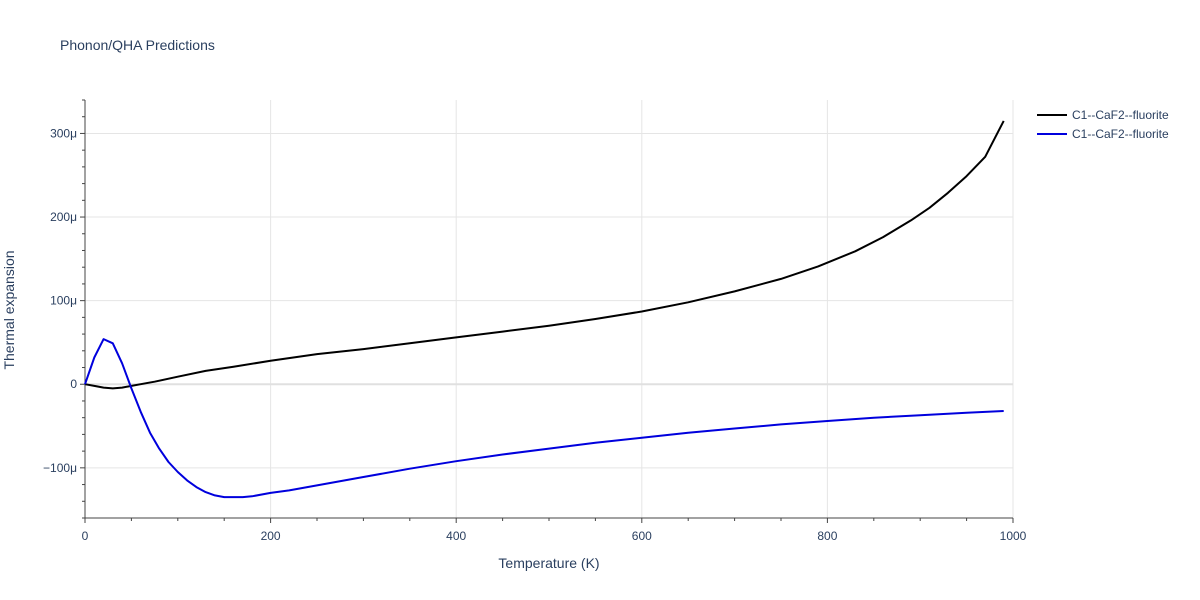  Describe the element at coordinates (827, 536) in the screenshot. I see `x-tick-label: 800` at that location.